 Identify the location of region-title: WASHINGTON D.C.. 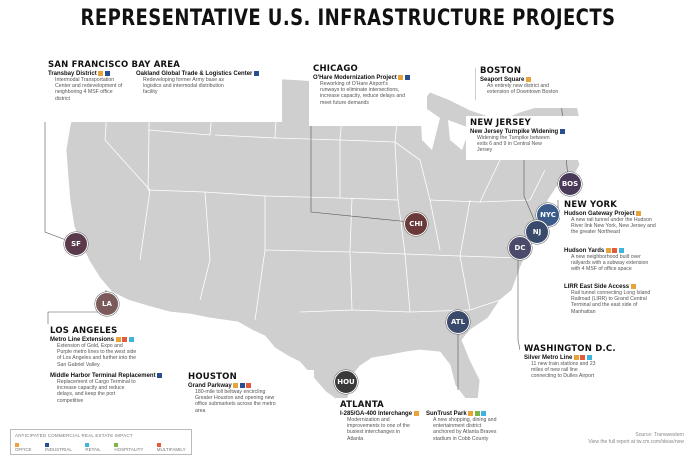
(570, 349).